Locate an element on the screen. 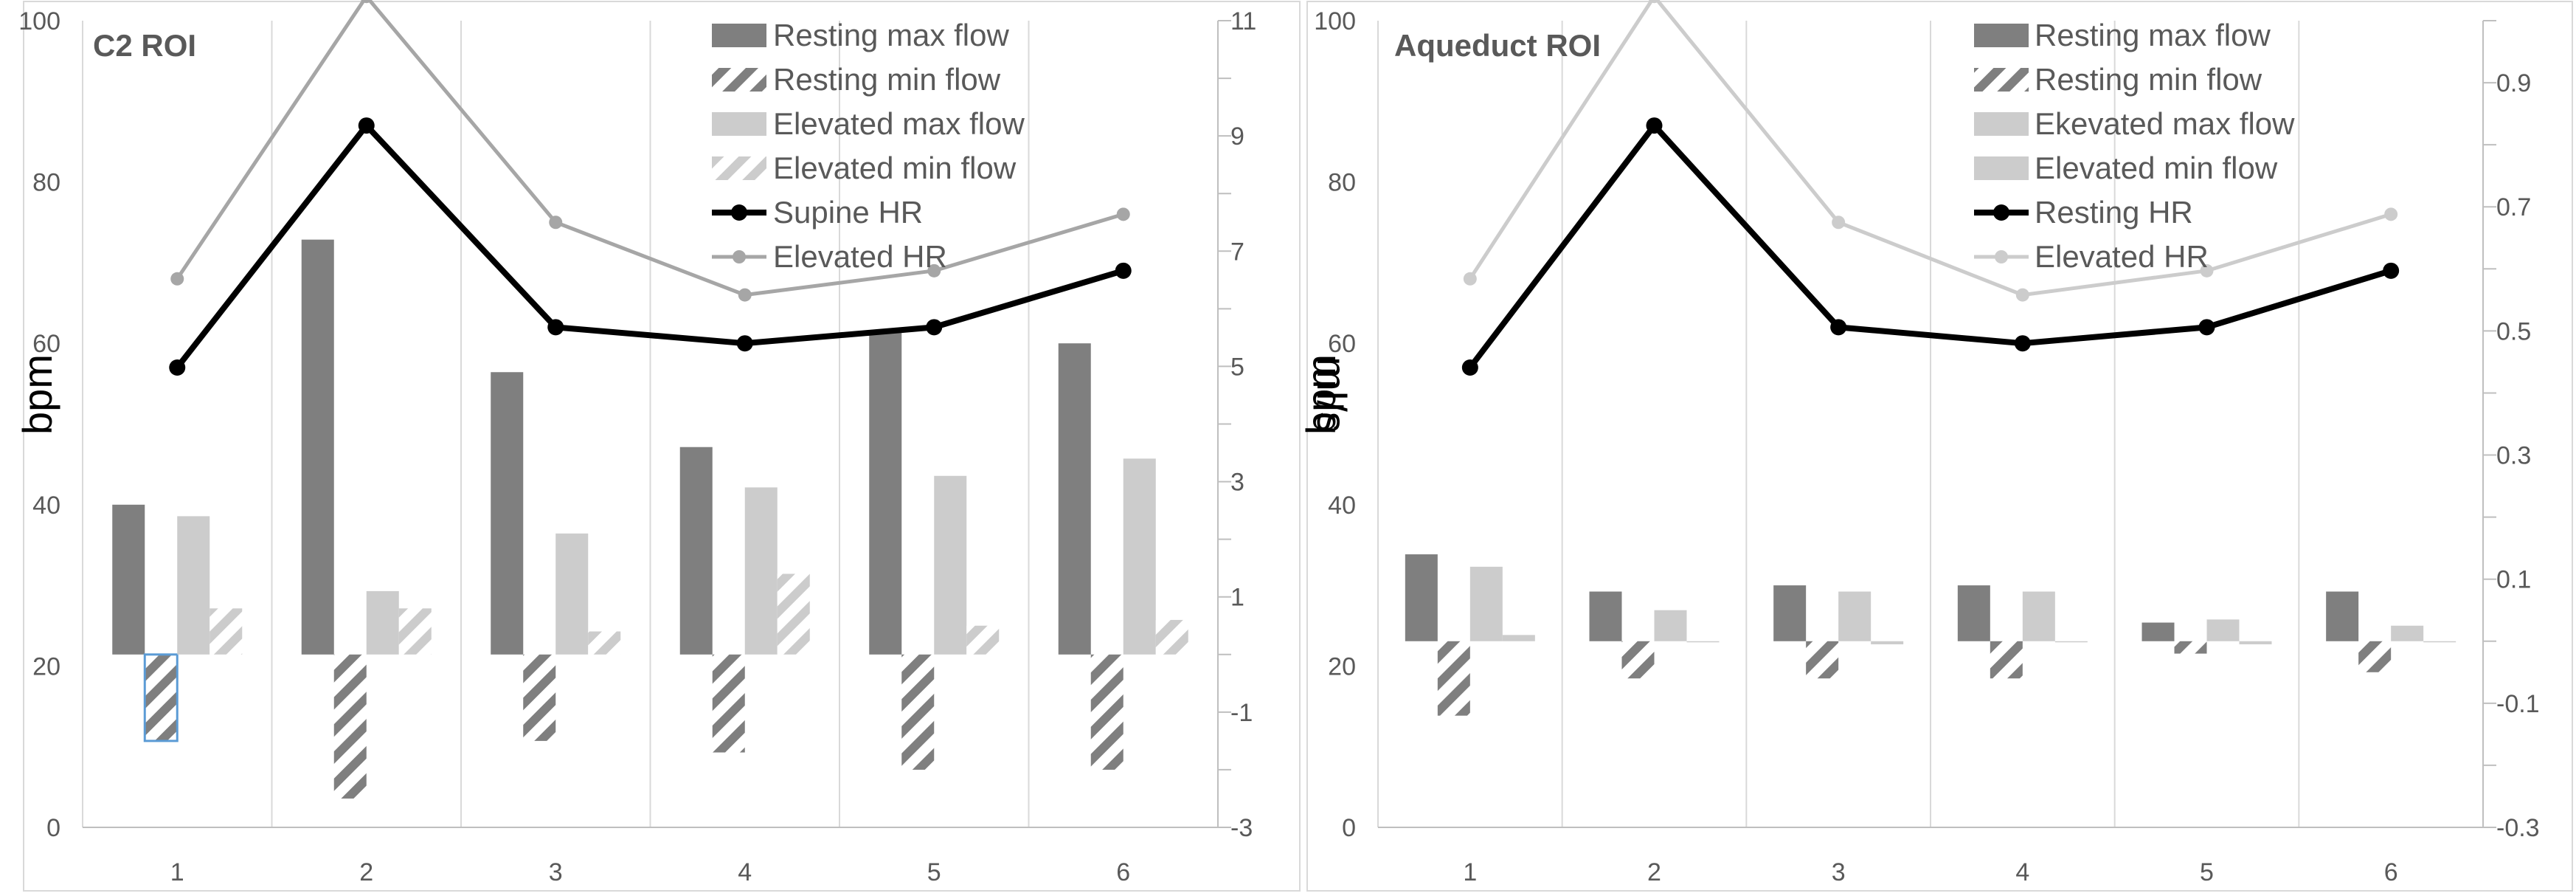 Image resolution: width=2576 pixels, height=896 pixels. y2-tick-label: -1 is located at coordinates (1242, 713).